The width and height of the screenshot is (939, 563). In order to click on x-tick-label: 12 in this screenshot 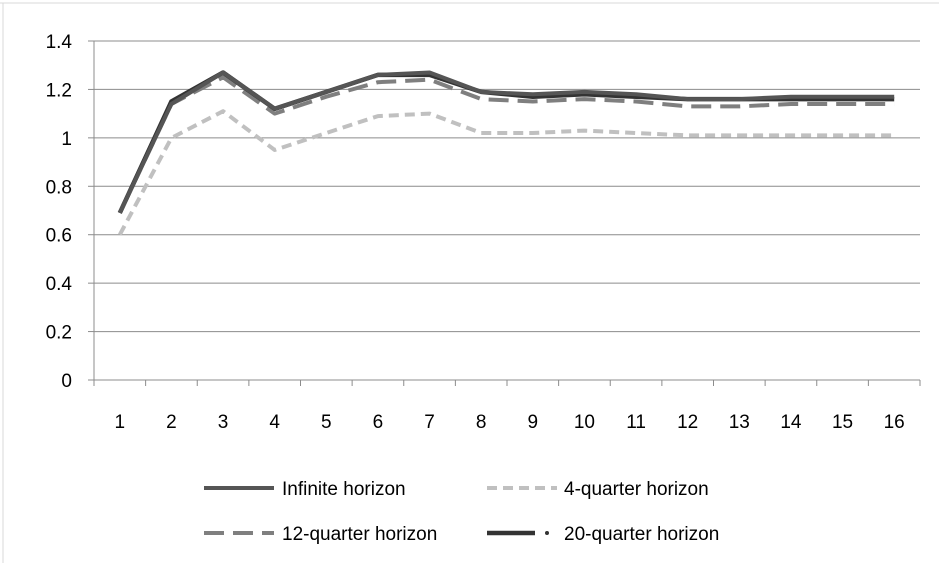, I will do `click(687, 422)`.